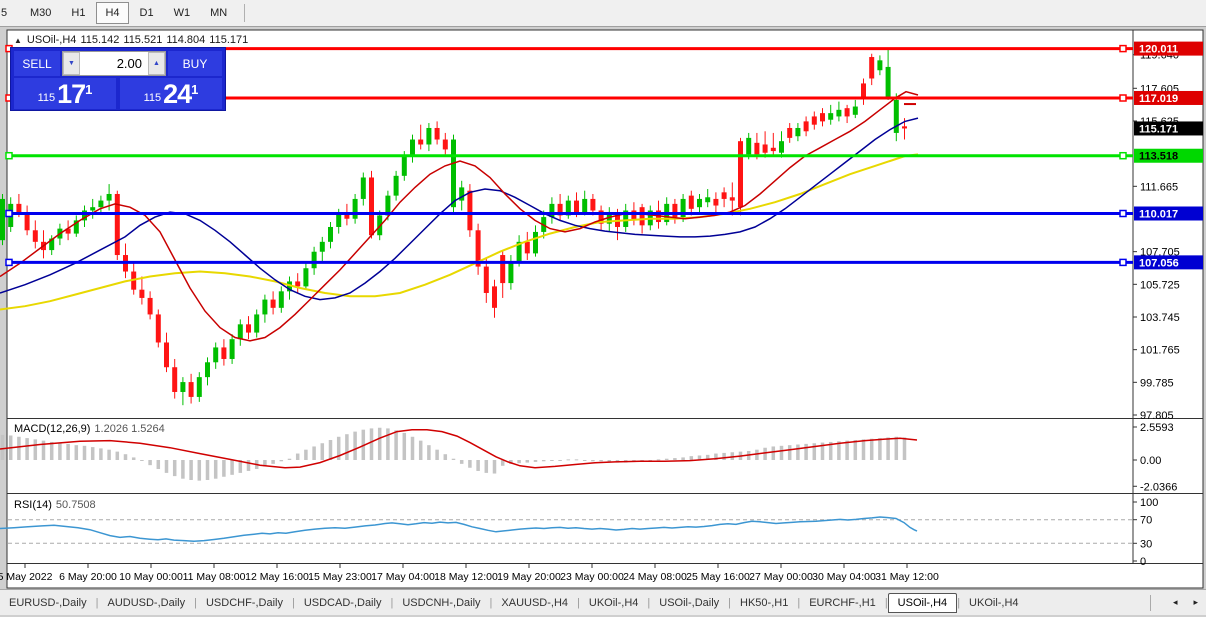  What do you see at coordinates (48, 602) in the screenshot?
I see `tab-eurusd-daily: EURUSD-,Daily` at bounding box center [48, 602].